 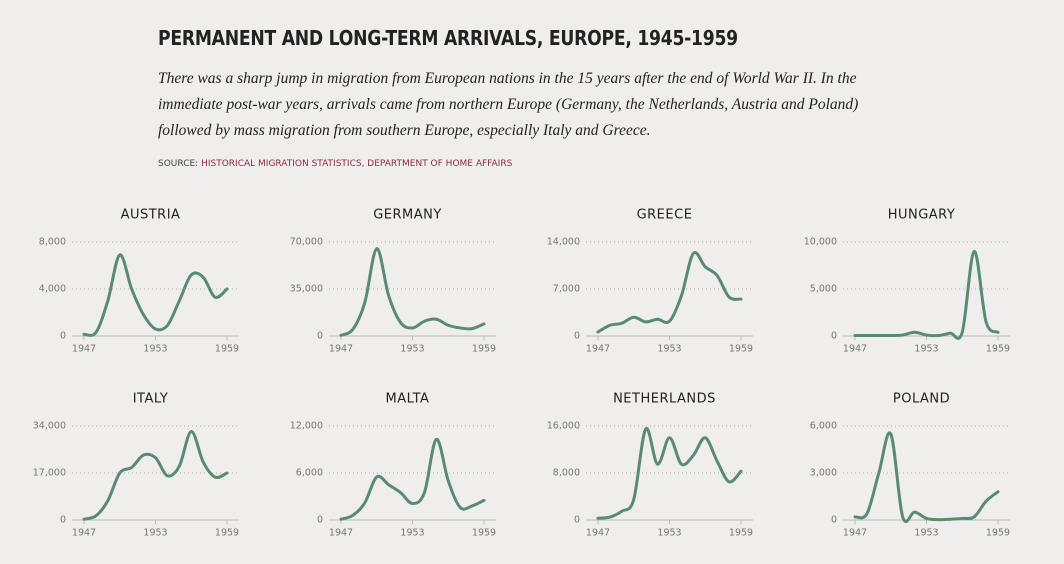 I want to click on y-tick-label: 5,000, so click(x=823, y=289).